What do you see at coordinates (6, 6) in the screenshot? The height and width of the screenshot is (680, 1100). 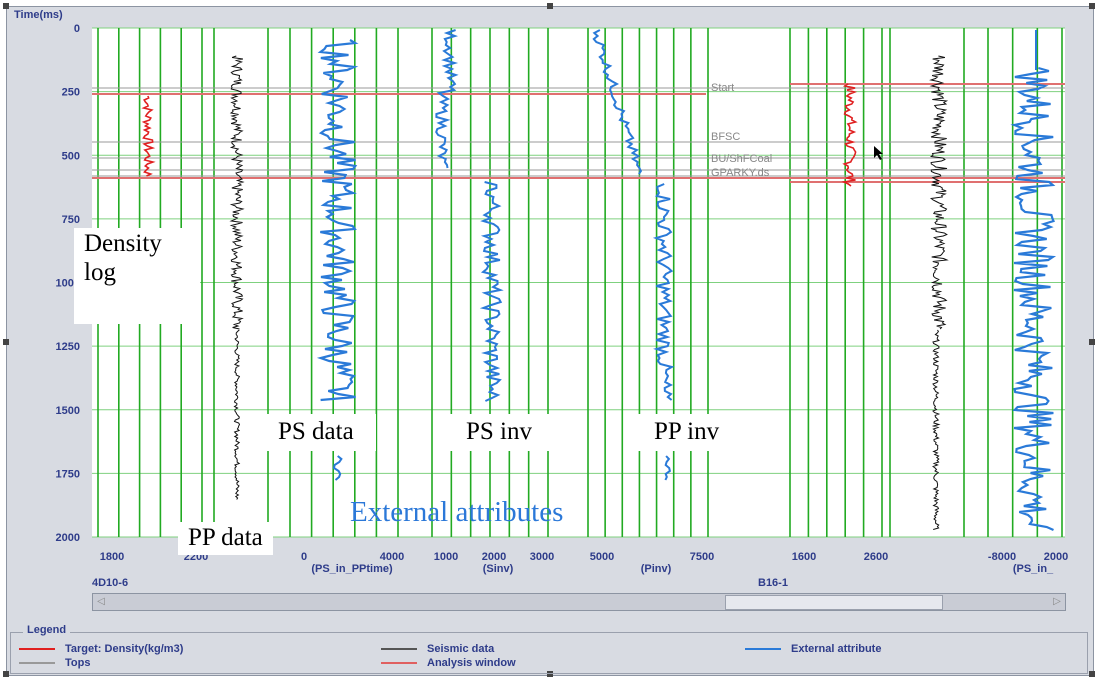 I see `resize-handle-tl` at bounding box center [6, 6].